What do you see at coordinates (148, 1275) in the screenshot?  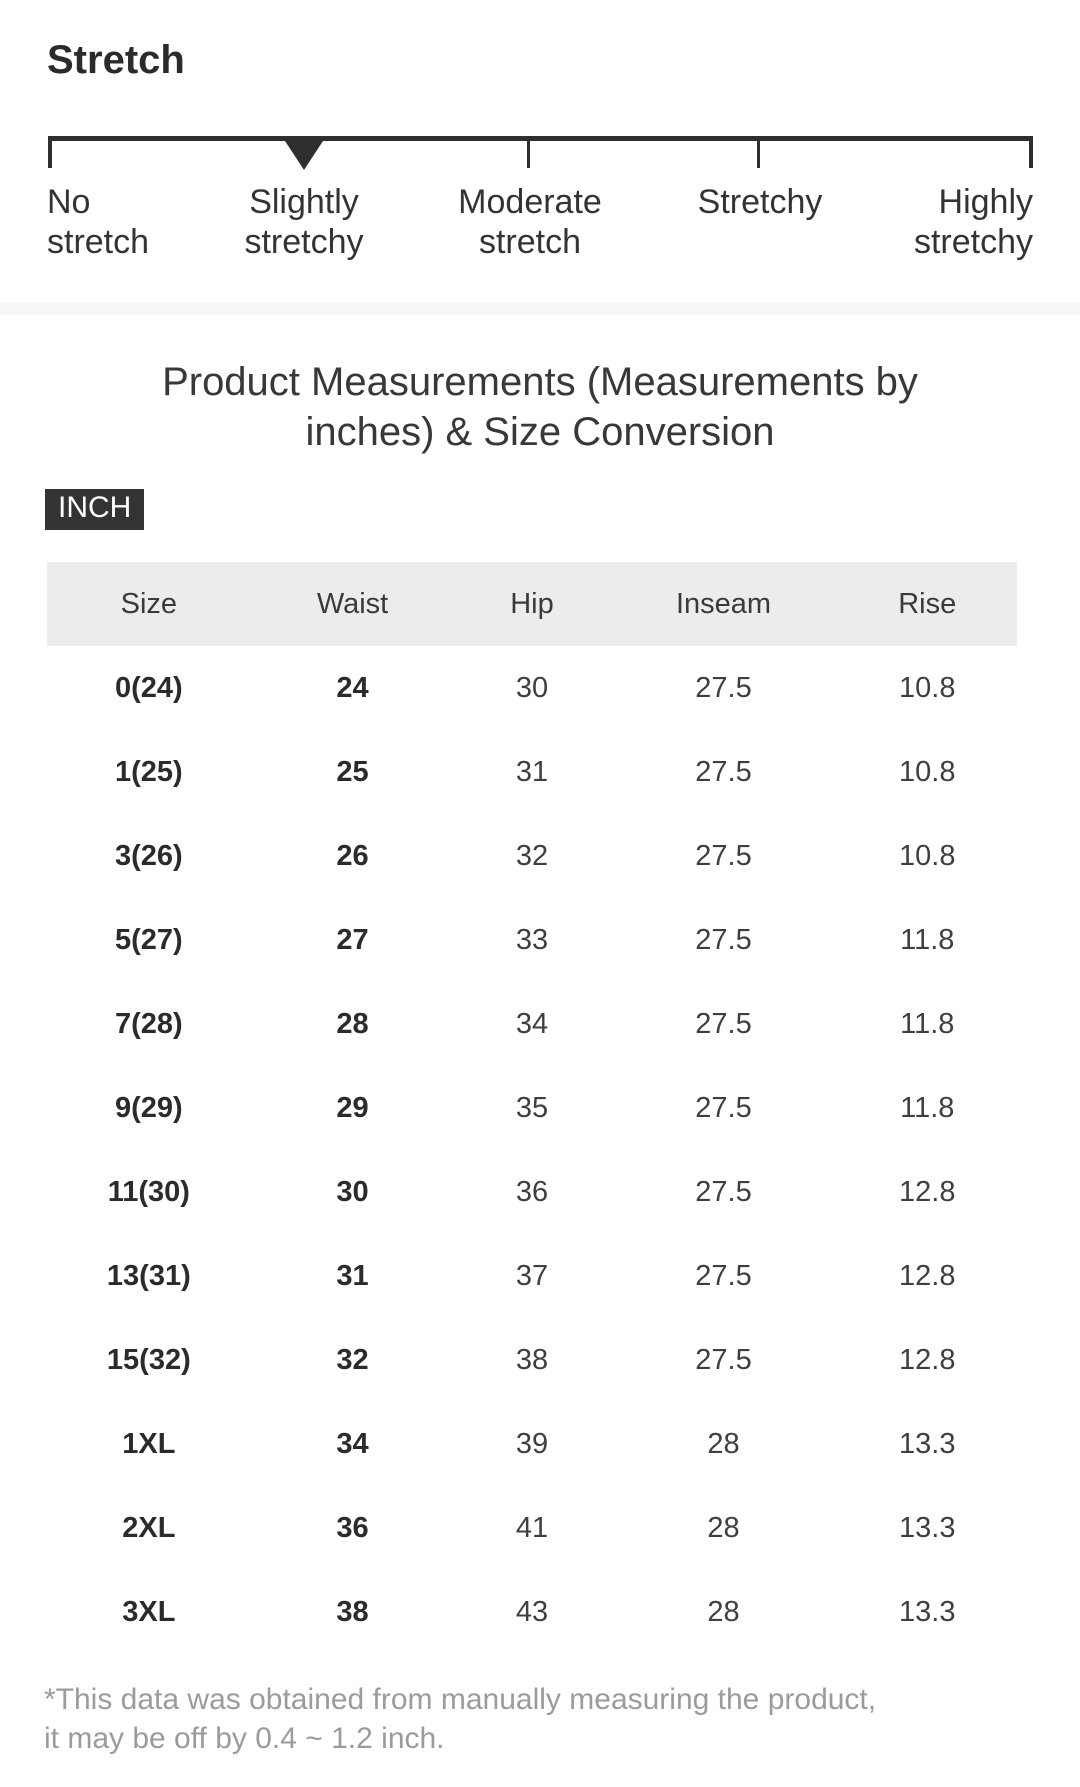 I see `cell-size: 13(31)` at bounding box center [148, 1275].